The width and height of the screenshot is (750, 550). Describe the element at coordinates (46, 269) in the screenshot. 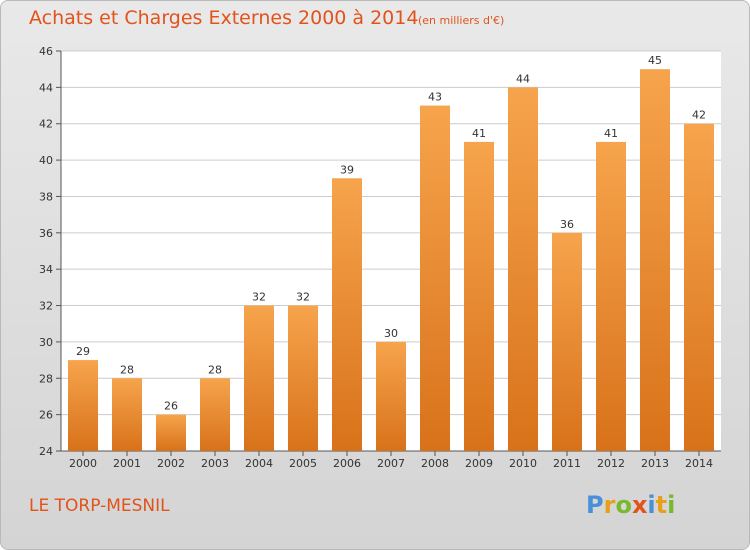

I see `y-tick-label: 34` at that location.